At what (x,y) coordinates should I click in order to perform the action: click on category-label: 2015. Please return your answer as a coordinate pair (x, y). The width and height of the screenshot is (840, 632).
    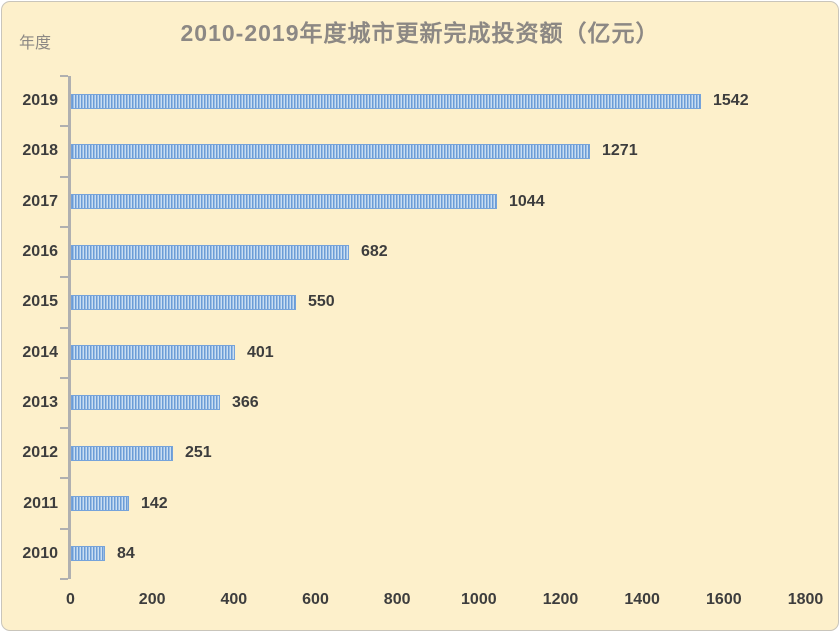
    Looking at the image, I should click on (40, 301).